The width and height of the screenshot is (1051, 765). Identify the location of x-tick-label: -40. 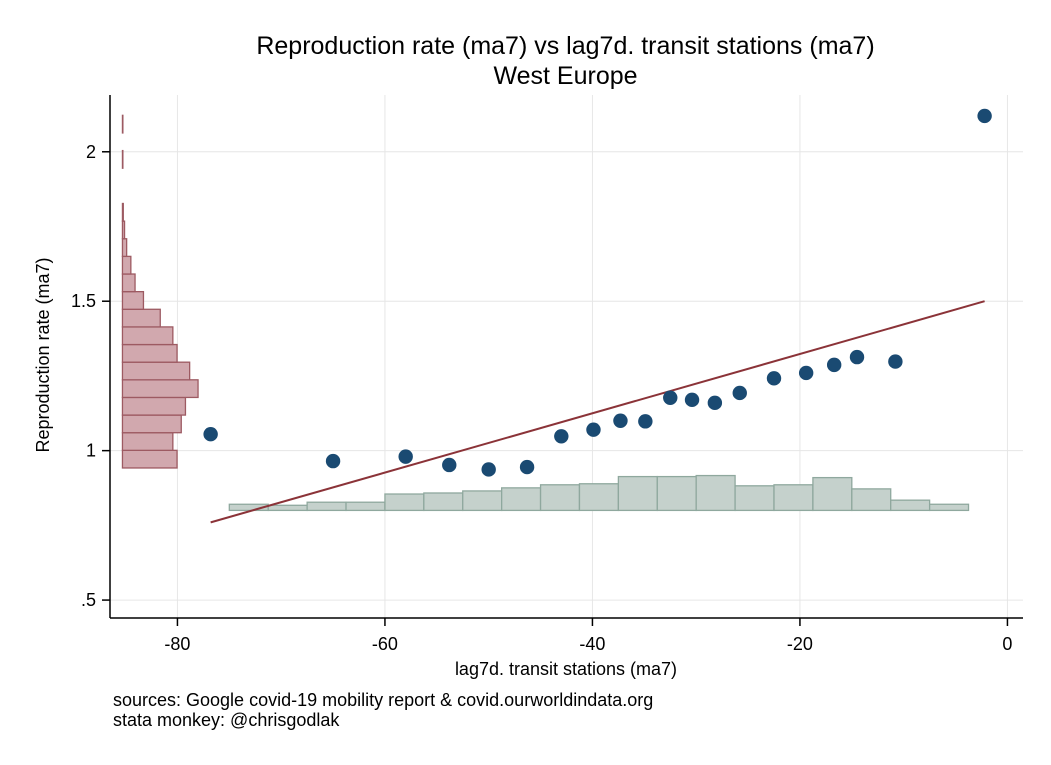
(592, 644).